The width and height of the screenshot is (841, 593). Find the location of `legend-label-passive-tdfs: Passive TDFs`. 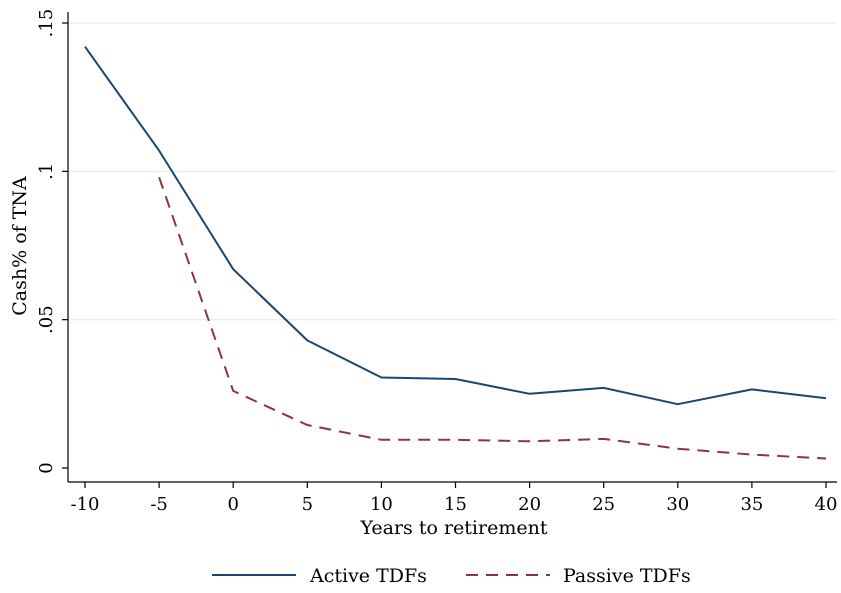

legend-label-passive-tdfs: Passive TDFs is located at coordinates (627, 576).